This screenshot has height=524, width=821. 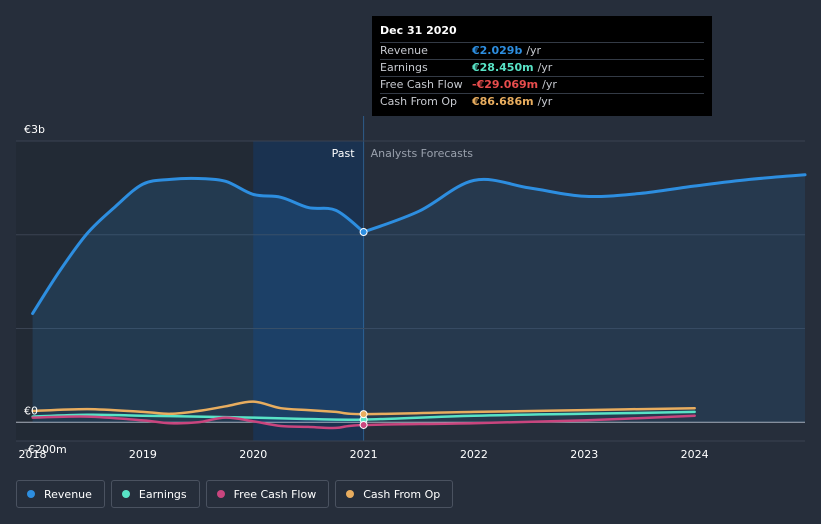 I want to click on y-tick-label: -€200m, so click(x=45, y=449).